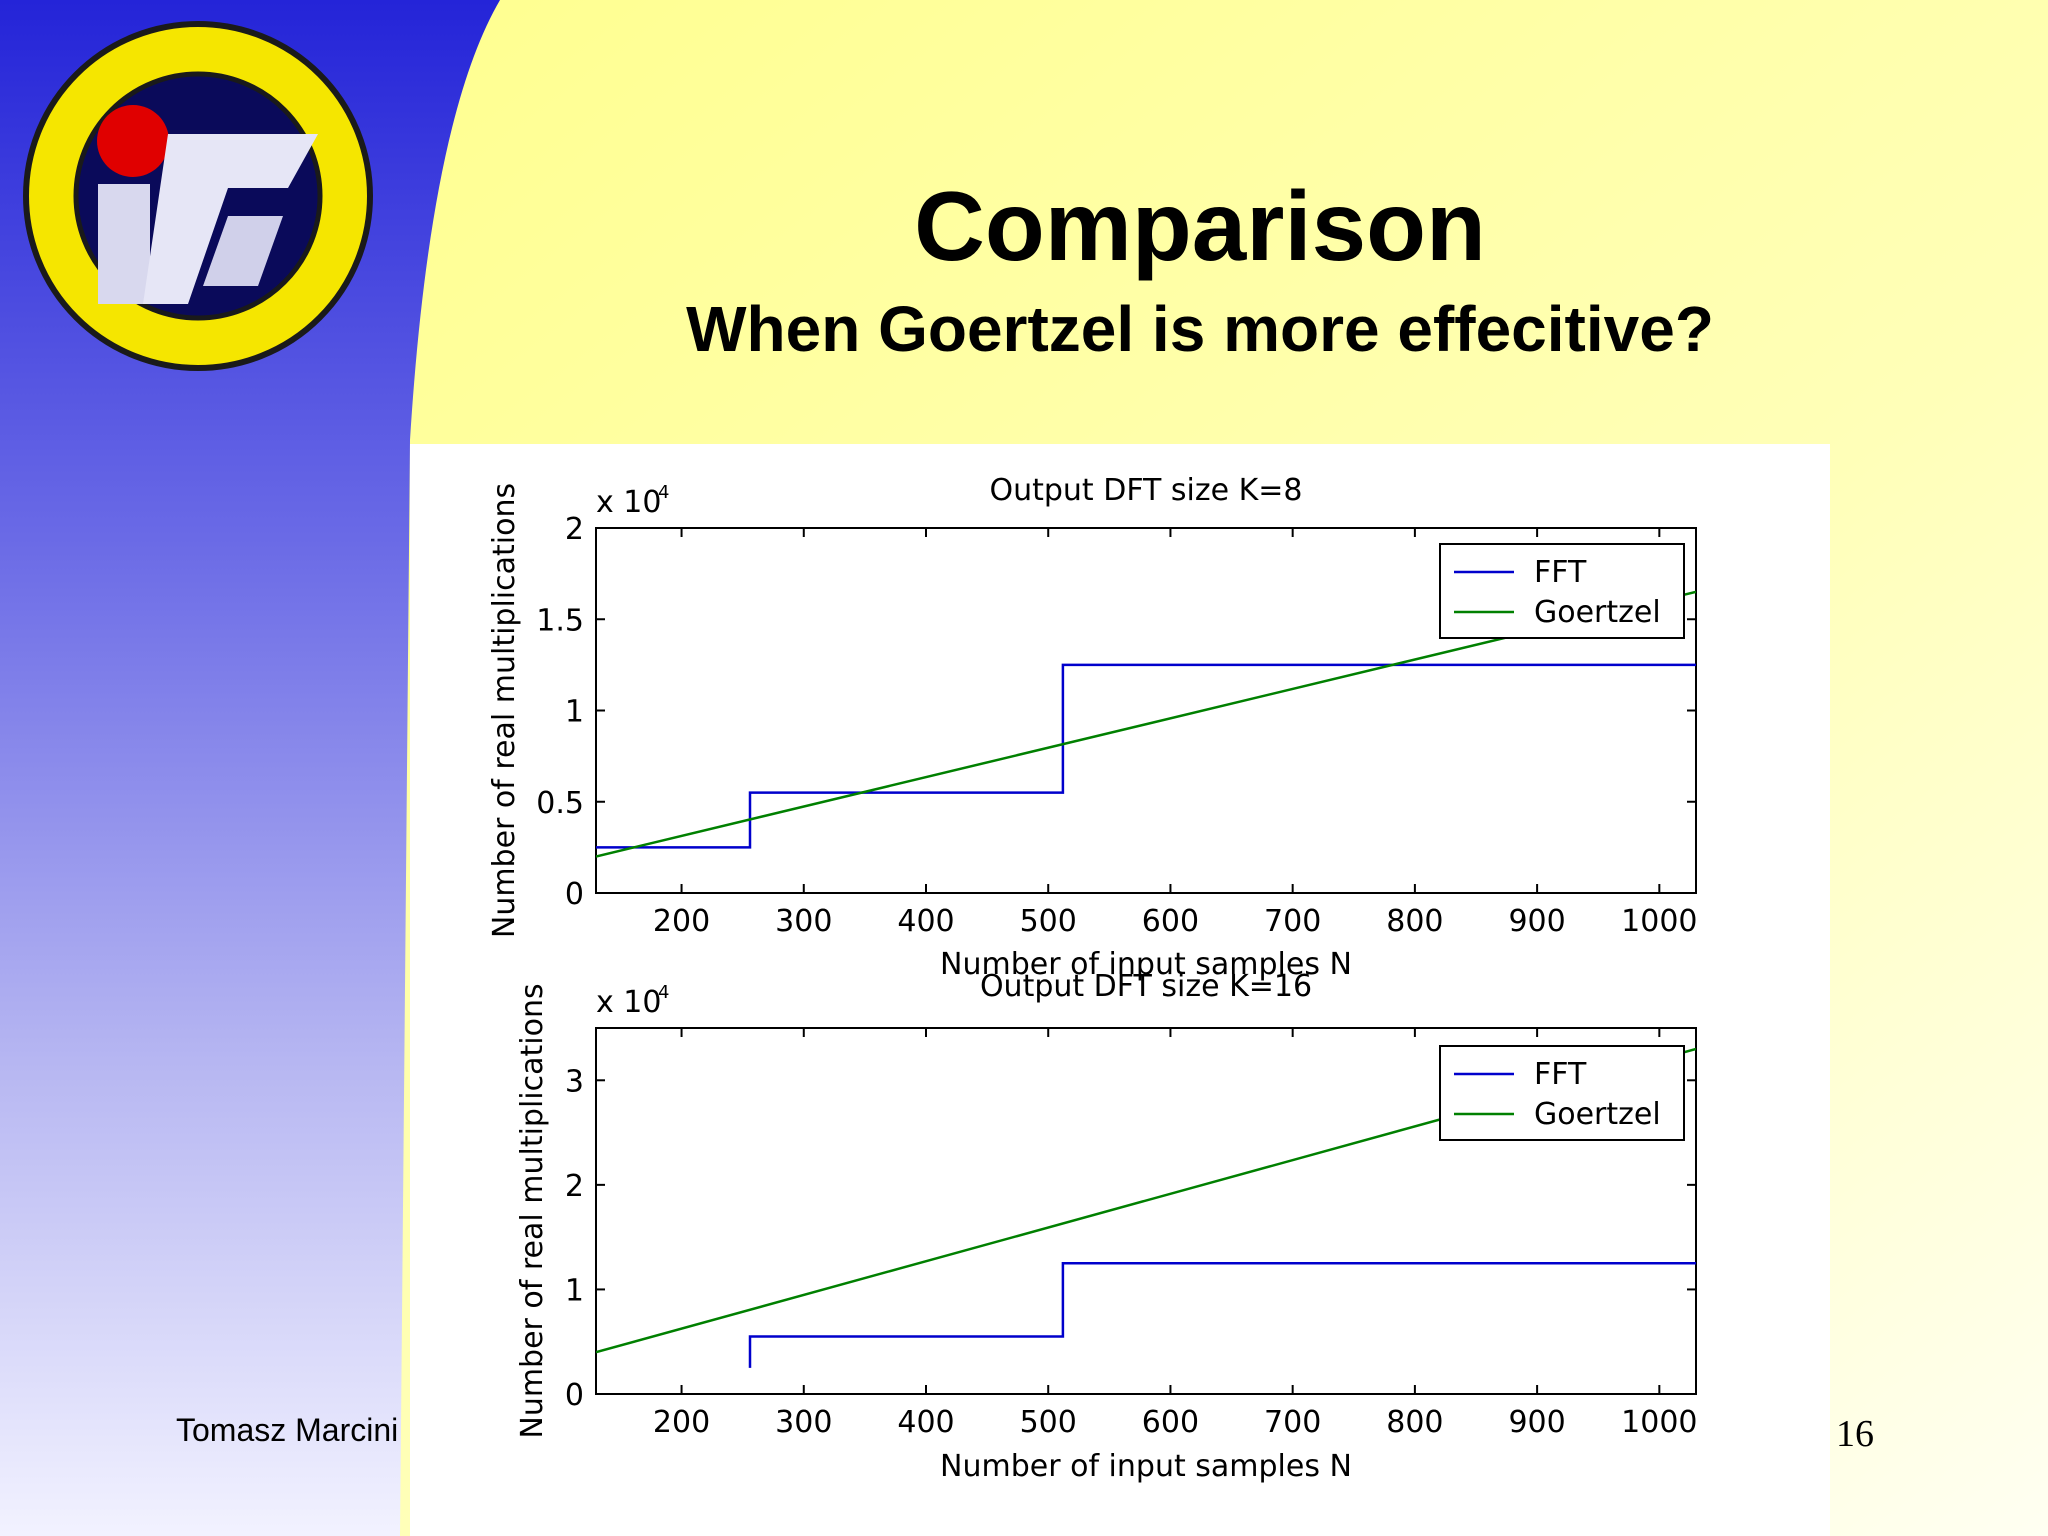  Describe the element at coordinates (1414, 921) in the screenshot. I see `chart1-xtick-label: 800` at that location.